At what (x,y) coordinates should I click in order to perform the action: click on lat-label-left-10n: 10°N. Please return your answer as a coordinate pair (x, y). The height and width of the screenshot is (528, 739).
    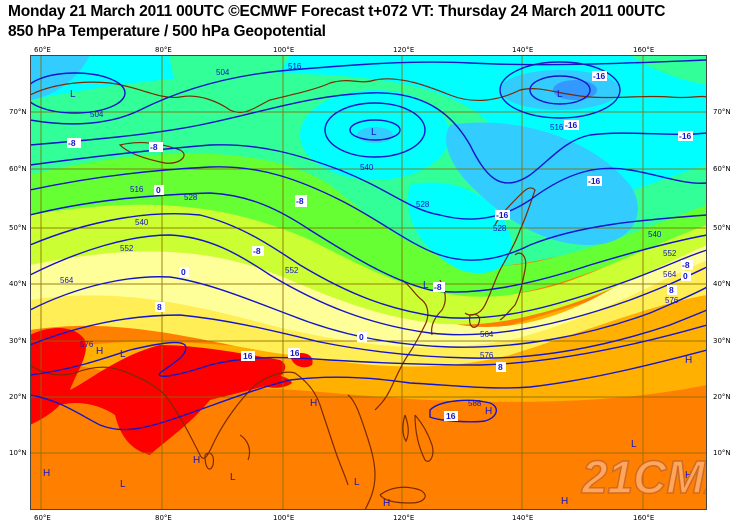
    Looking at the image, I should click on (18, 453).